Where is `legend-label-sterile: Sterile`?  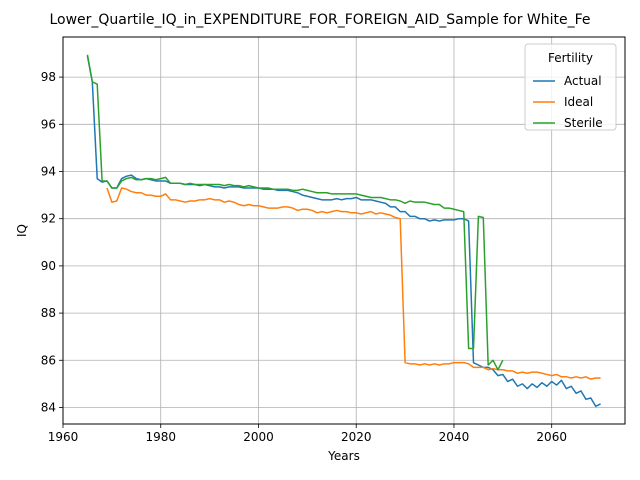 legend-label-sterile: Sterile is located at coordinates (583, 123).